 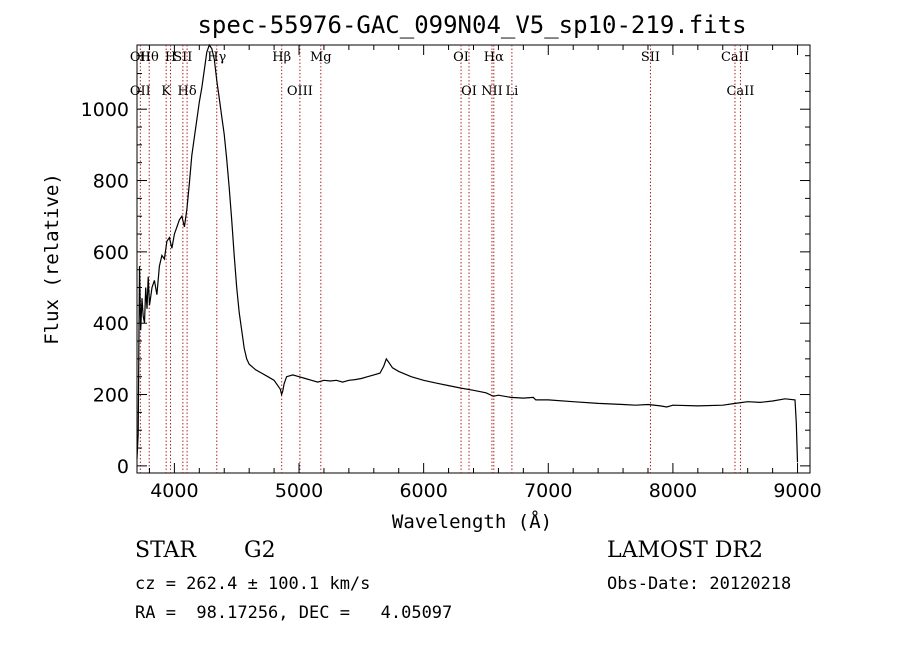 I want to click on x-tick-label: 6000, so click(x=423, y=491).